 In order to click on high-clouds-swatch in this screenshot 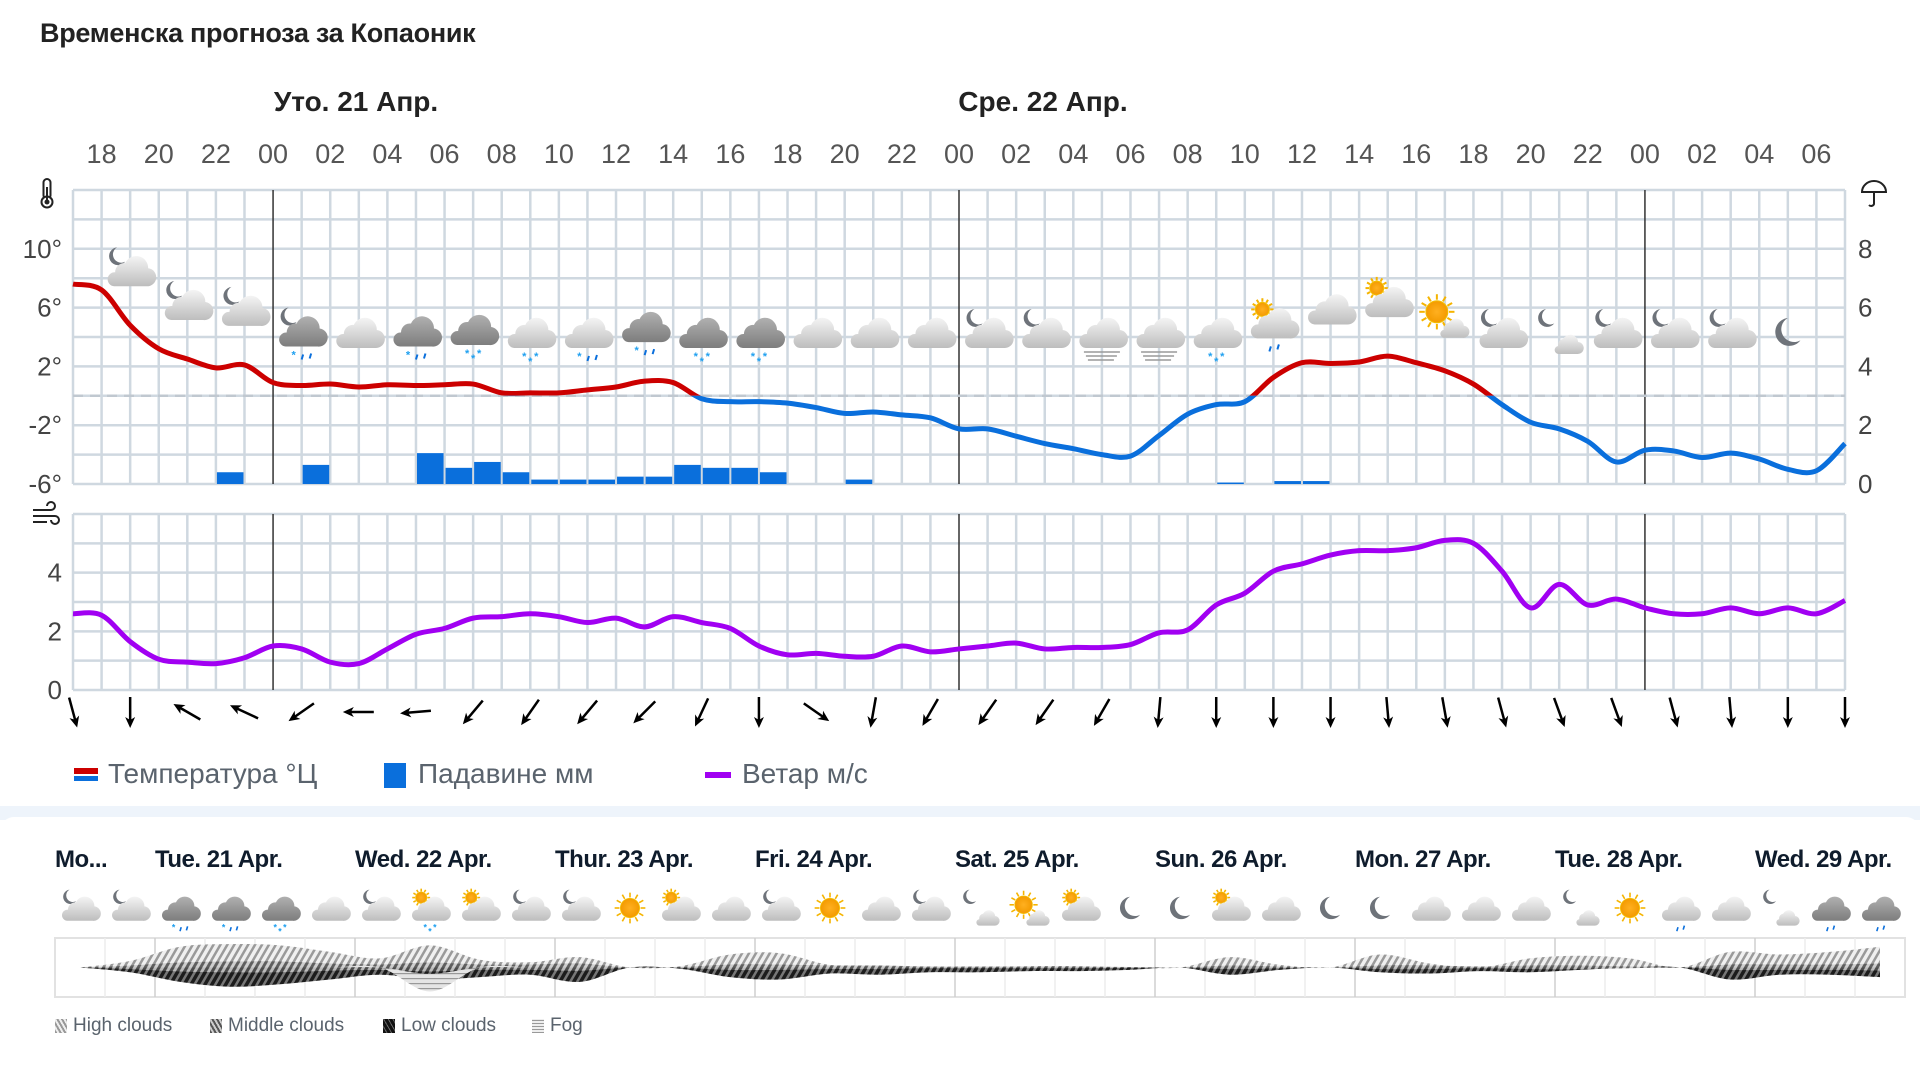, I will do `click(61, 1026)`.